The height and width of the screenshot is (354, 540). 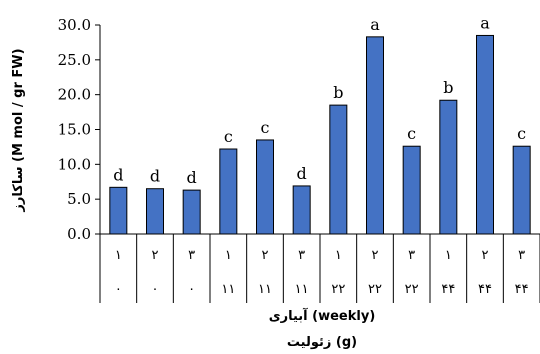 I want to click on y-axis-title: ساکارز (M mol / gr FW), so click(x=18, y=130).